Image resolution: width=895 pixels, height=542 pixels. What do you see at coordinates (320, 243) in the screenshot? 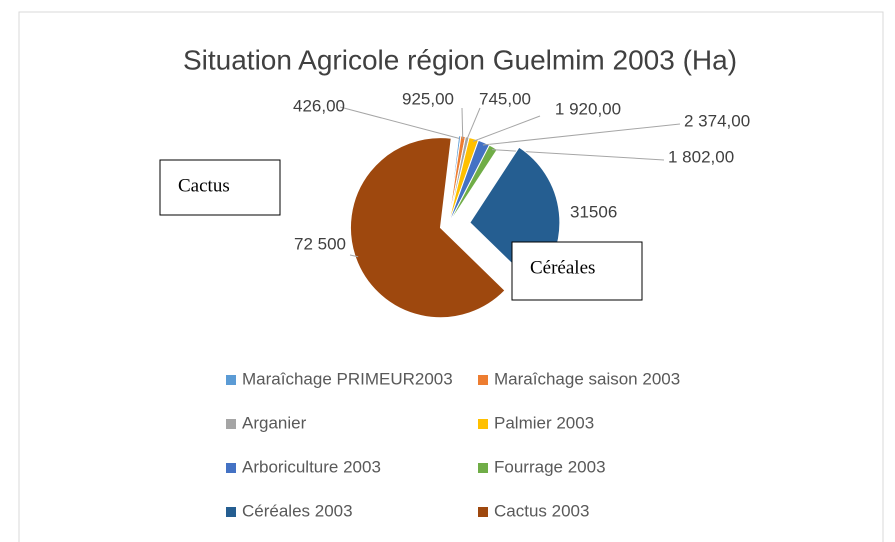
I see `data-label: 72 500` at bounding box center [320, 243].